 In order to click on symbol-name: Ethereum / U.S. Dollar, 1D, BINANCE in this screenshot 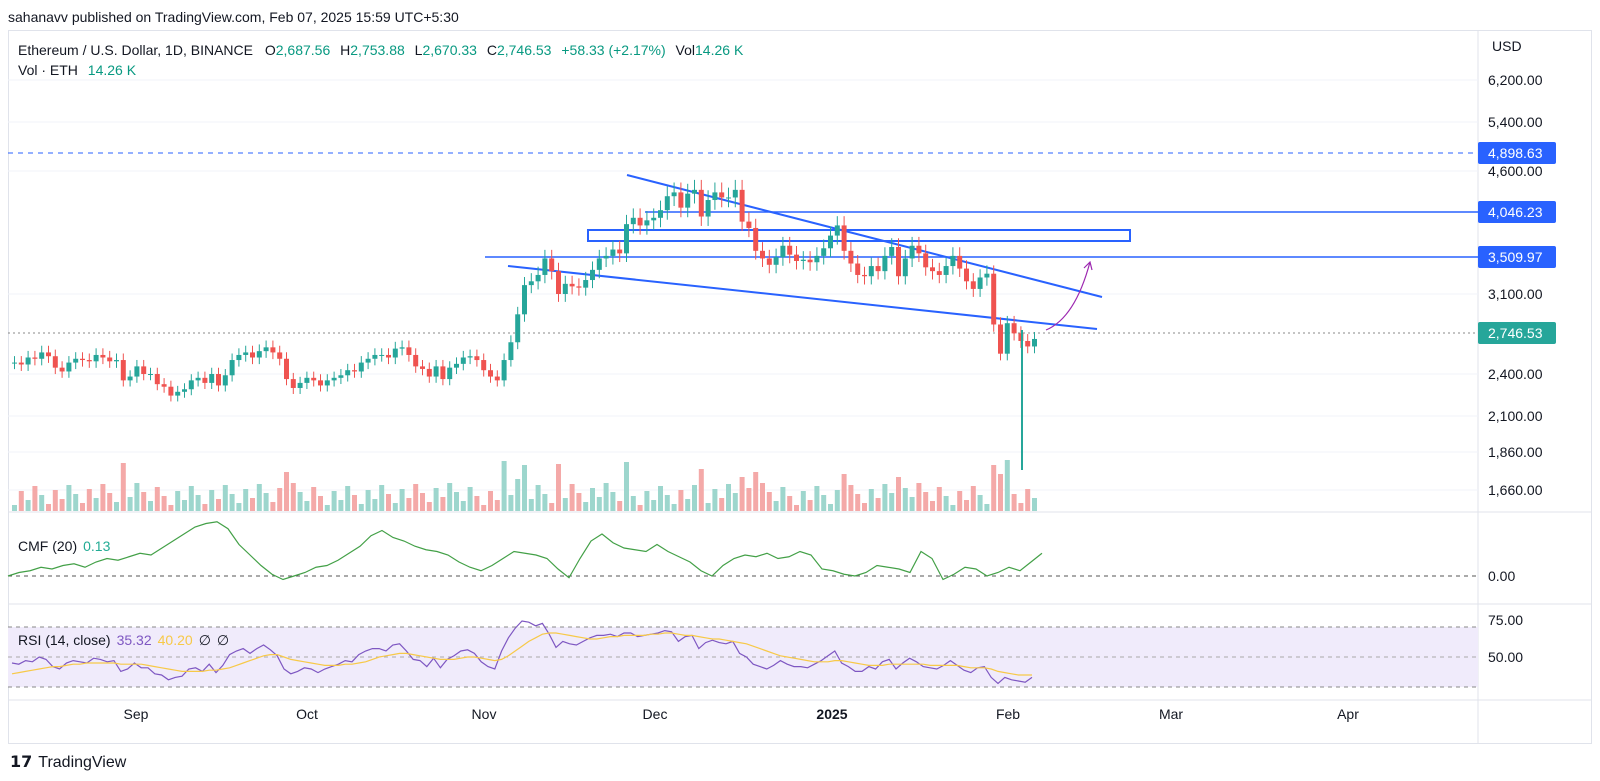, I will do `click(135, 50)`.